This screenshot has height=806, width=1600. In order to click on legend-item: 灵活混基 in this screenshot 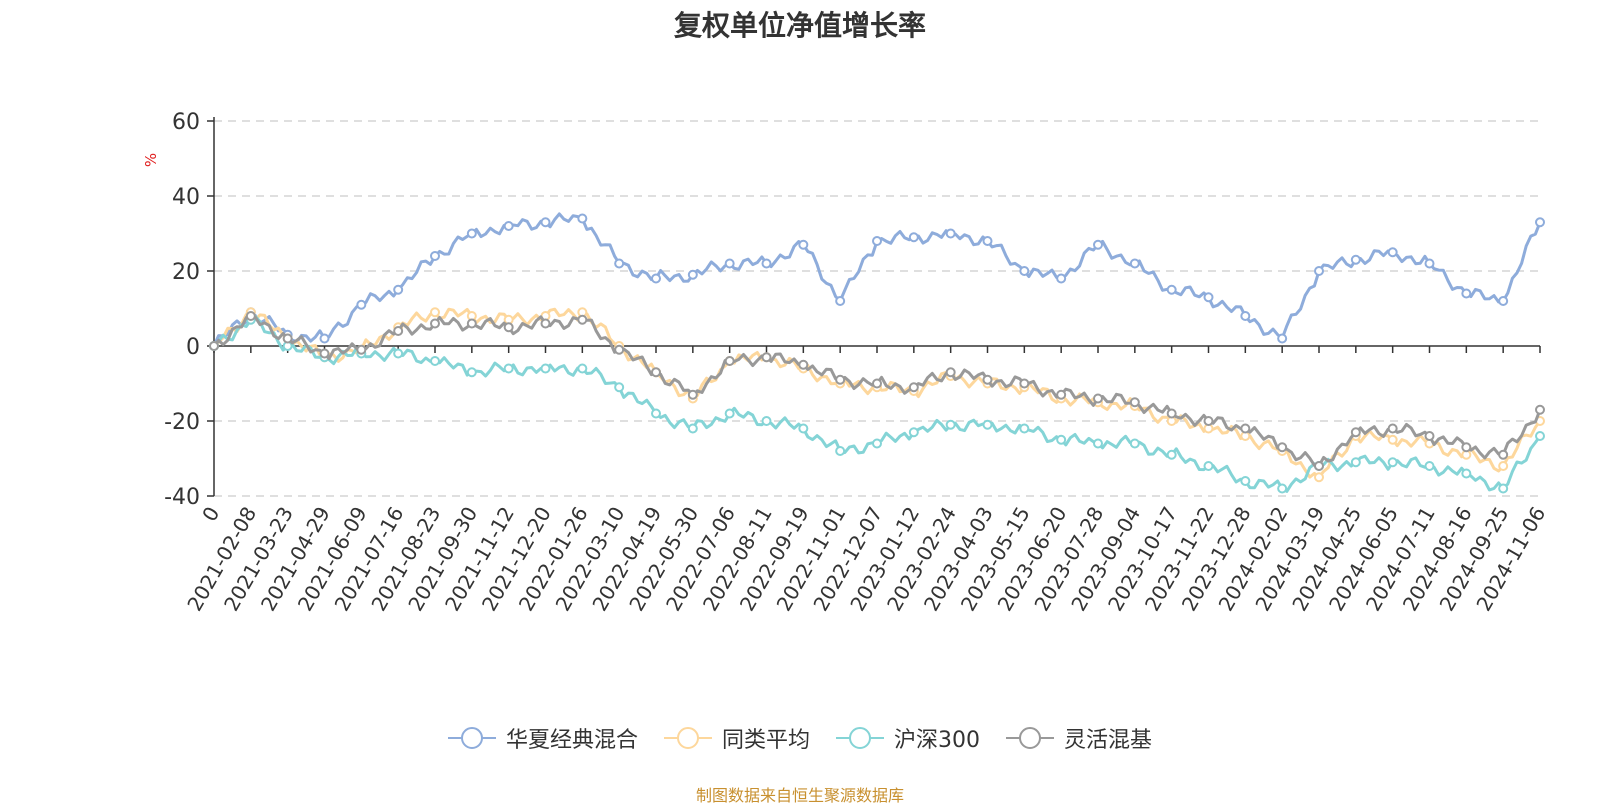, I will do `click(1079, 738)`.